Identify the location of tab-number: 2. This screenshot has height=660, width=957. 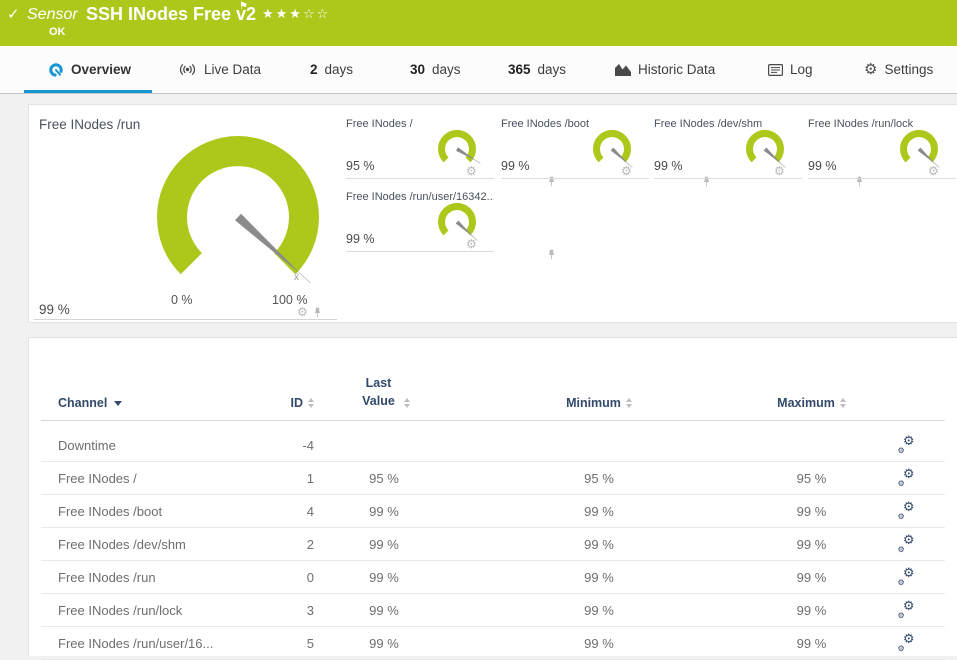
(314, 69).